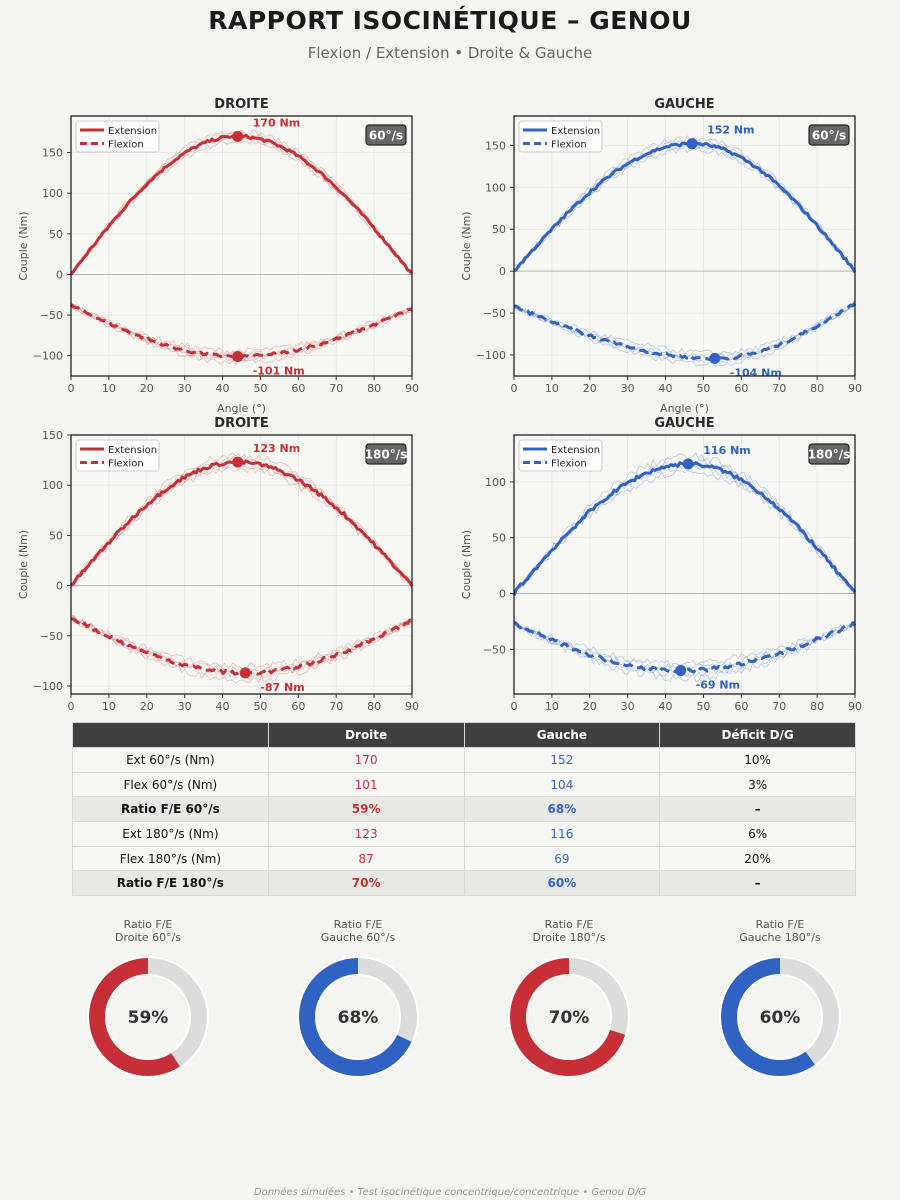 The width and height of the screenshot is (900, 1200). Describe the element at coordinates (780, 937) in the screenshot. I see `donut-subtitle: Gauche 180°/s` at that location.